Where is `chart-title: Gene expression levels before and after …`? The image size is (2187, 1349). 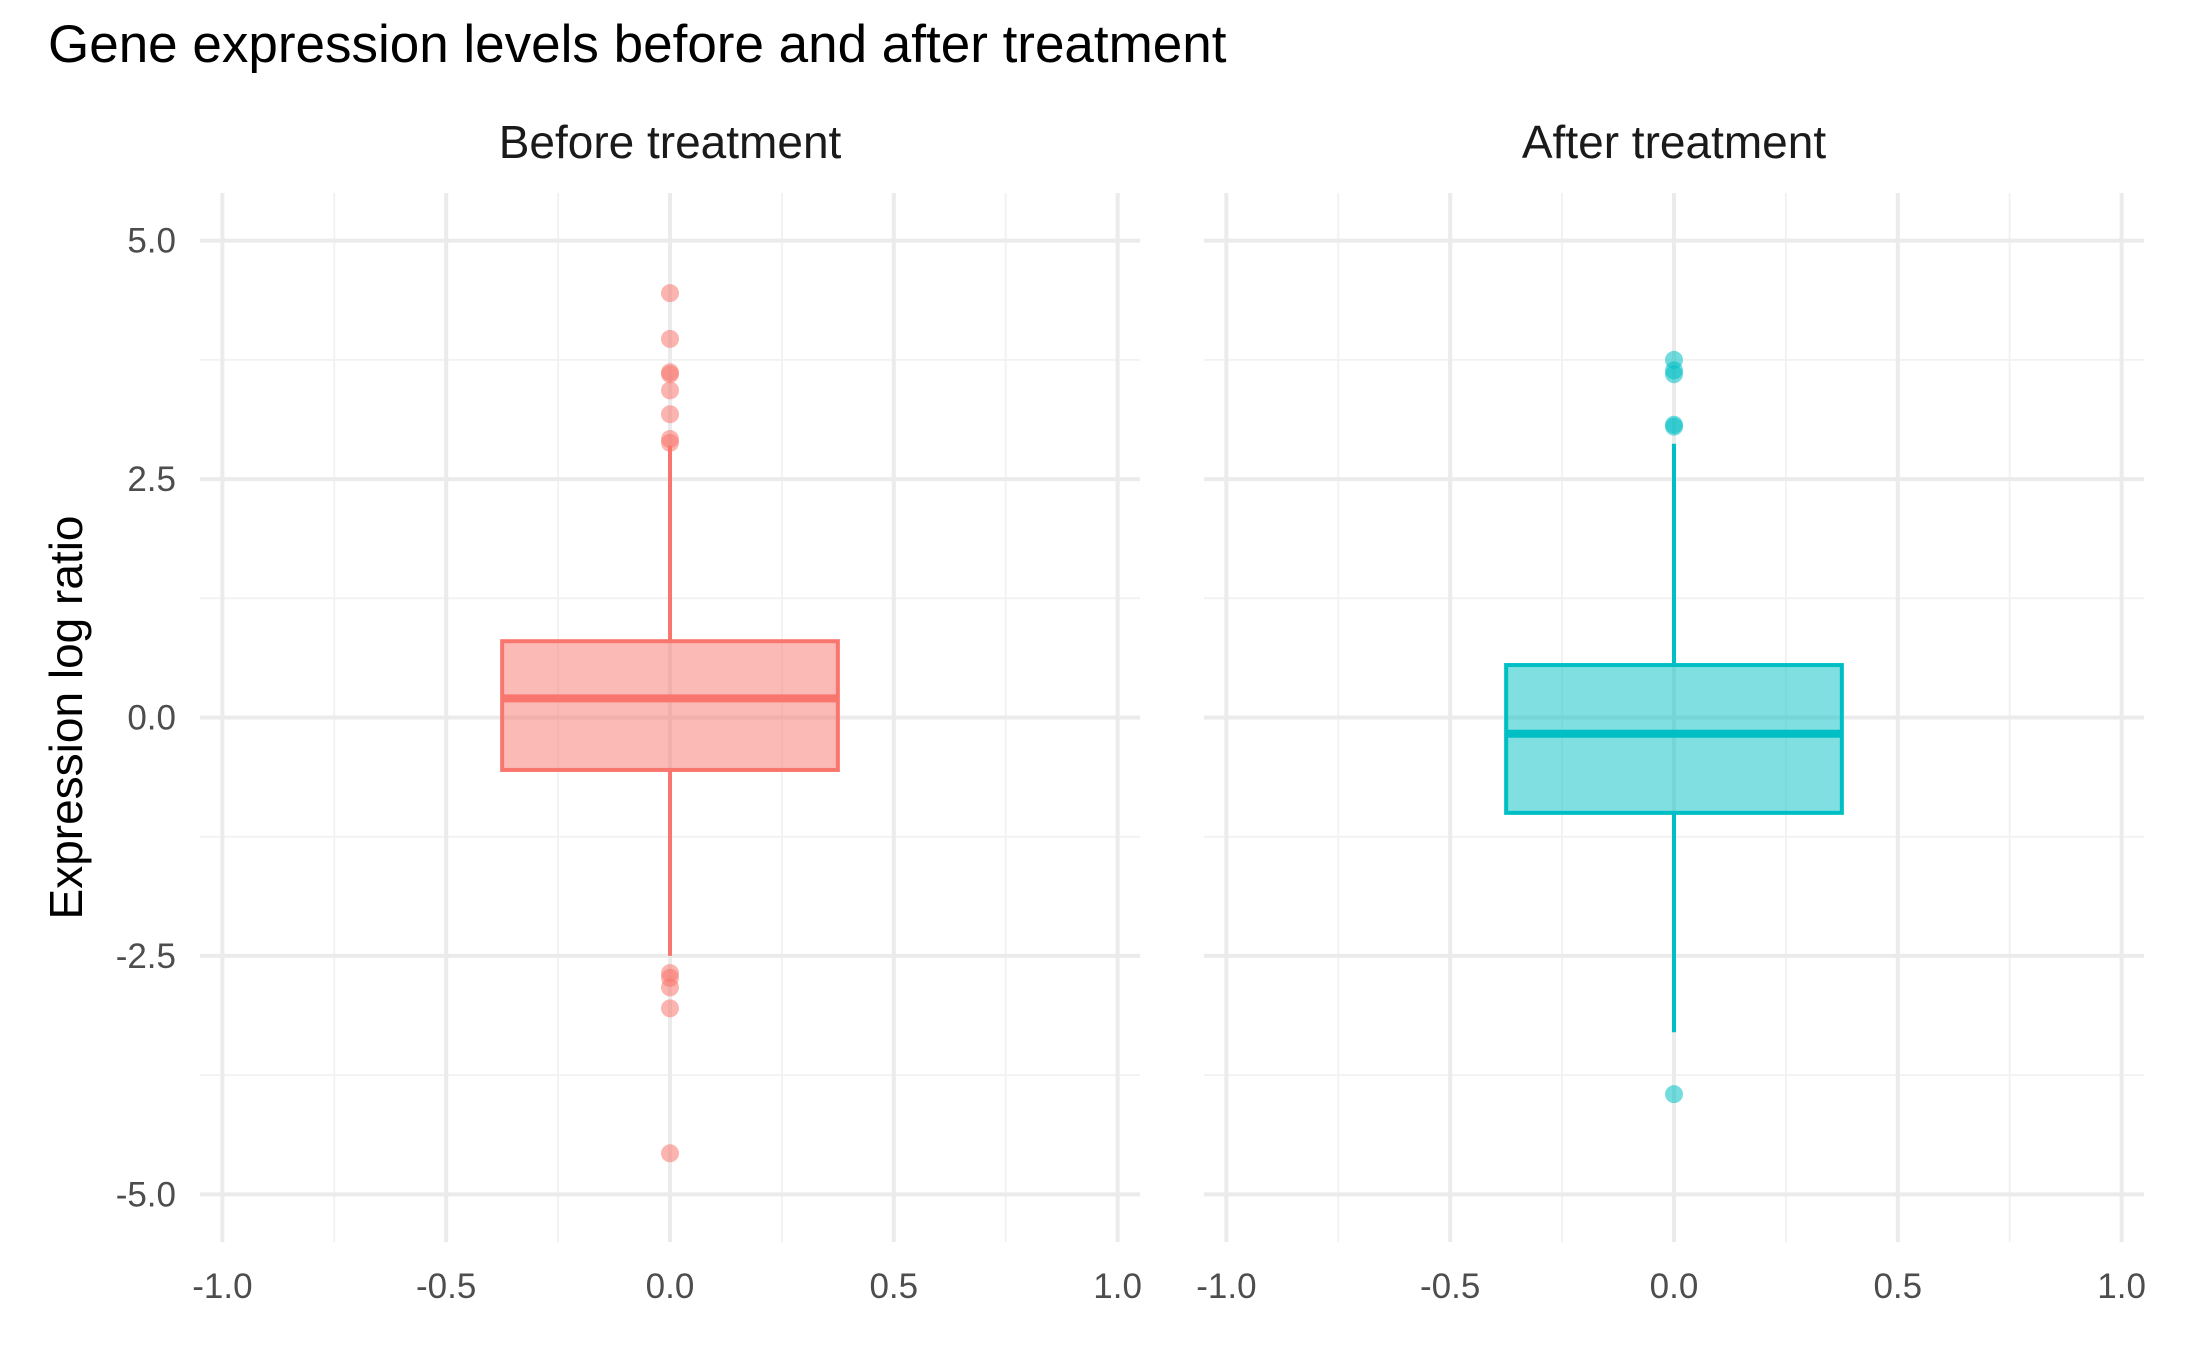
chart-title: Gene expression levels before and after … is located at coordinates (637, 44).